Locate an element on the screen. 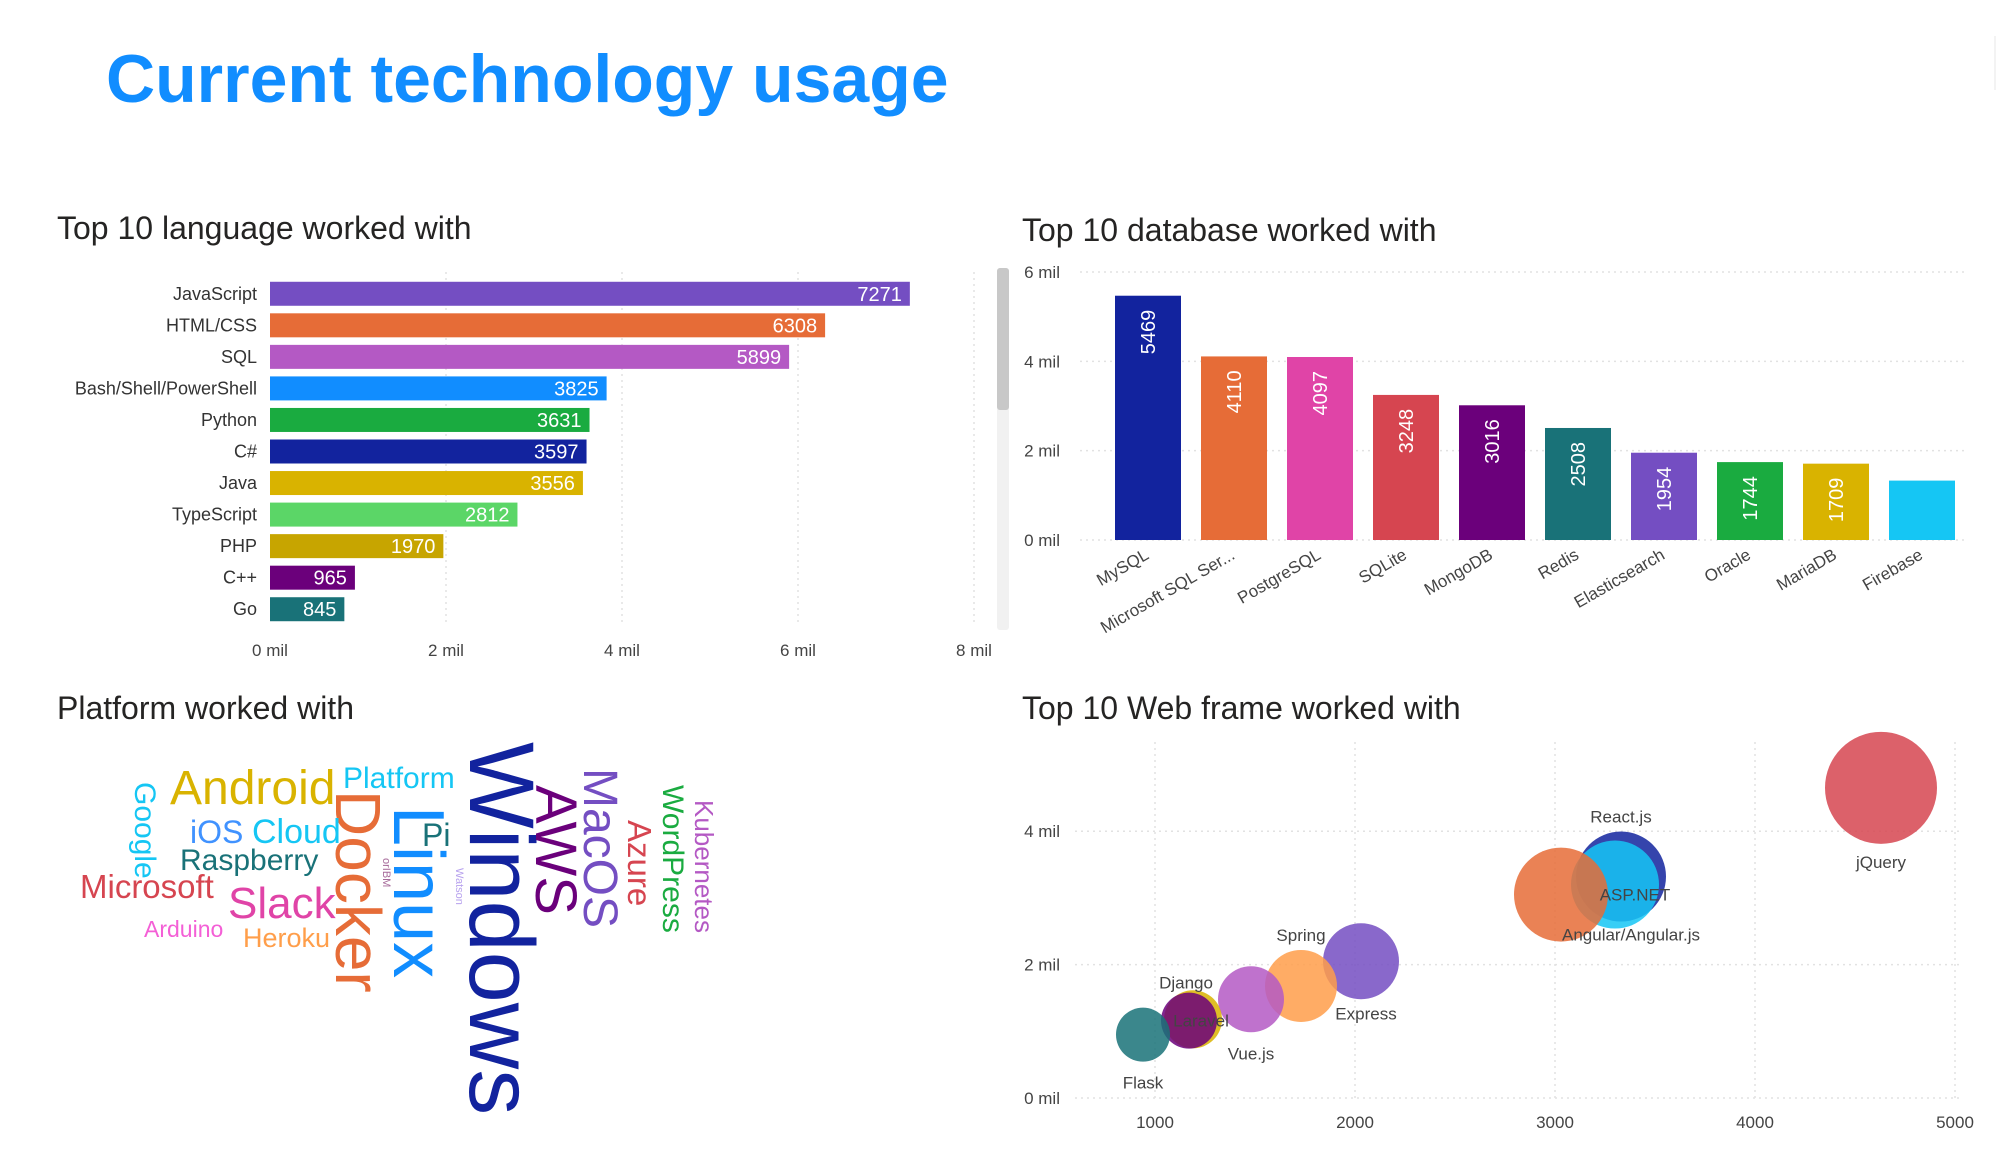 The width and height of the screenshot is (2000, 1156). word-oribm: orIBM is located at coordinates (386, 872).